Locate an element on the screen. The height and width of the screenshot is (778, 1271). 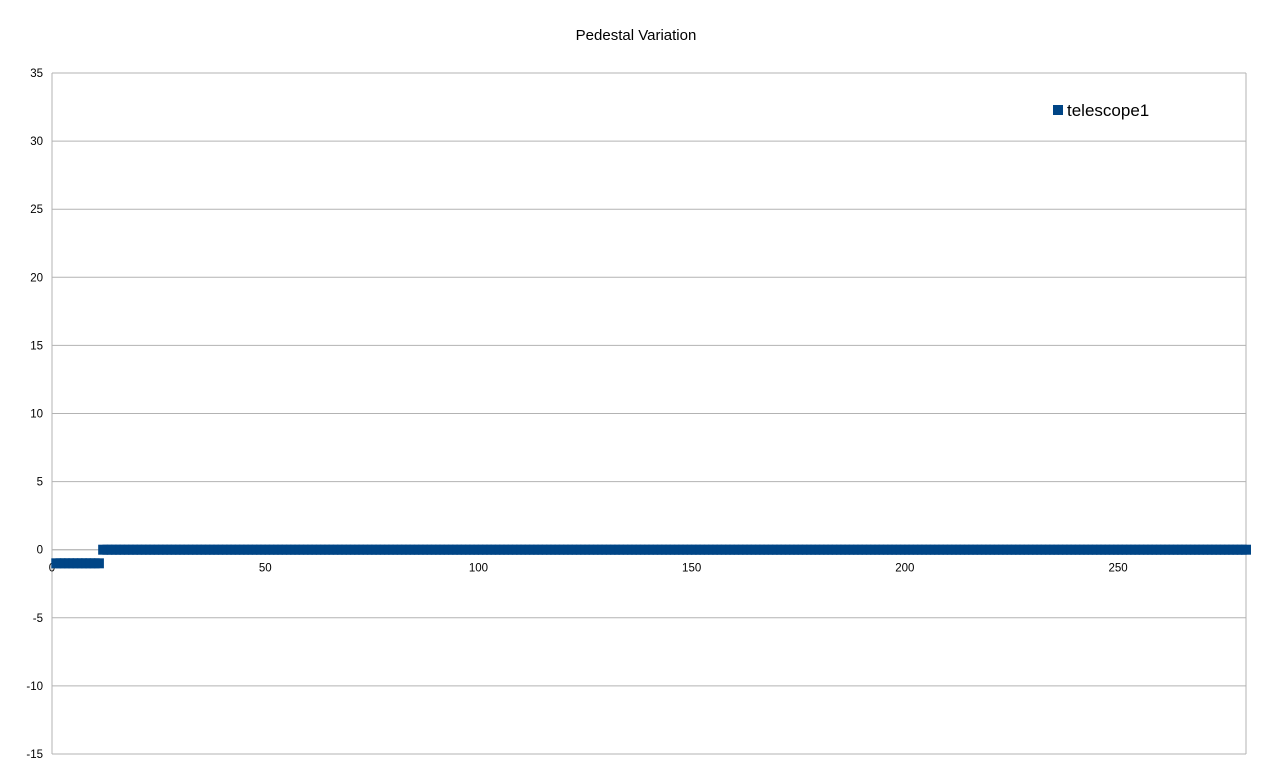
x-tick-label: 250 is located at coordinates (1117, 569).